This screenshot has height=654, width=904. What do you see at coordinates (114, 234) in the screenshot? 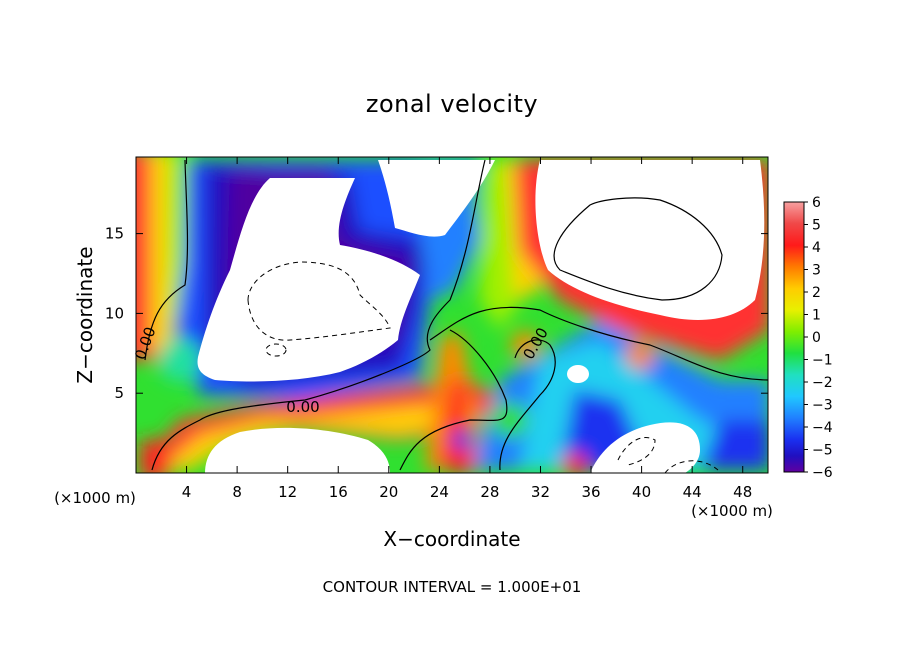
I see `y-tick-label: 15` at bounding box center [114, 234].